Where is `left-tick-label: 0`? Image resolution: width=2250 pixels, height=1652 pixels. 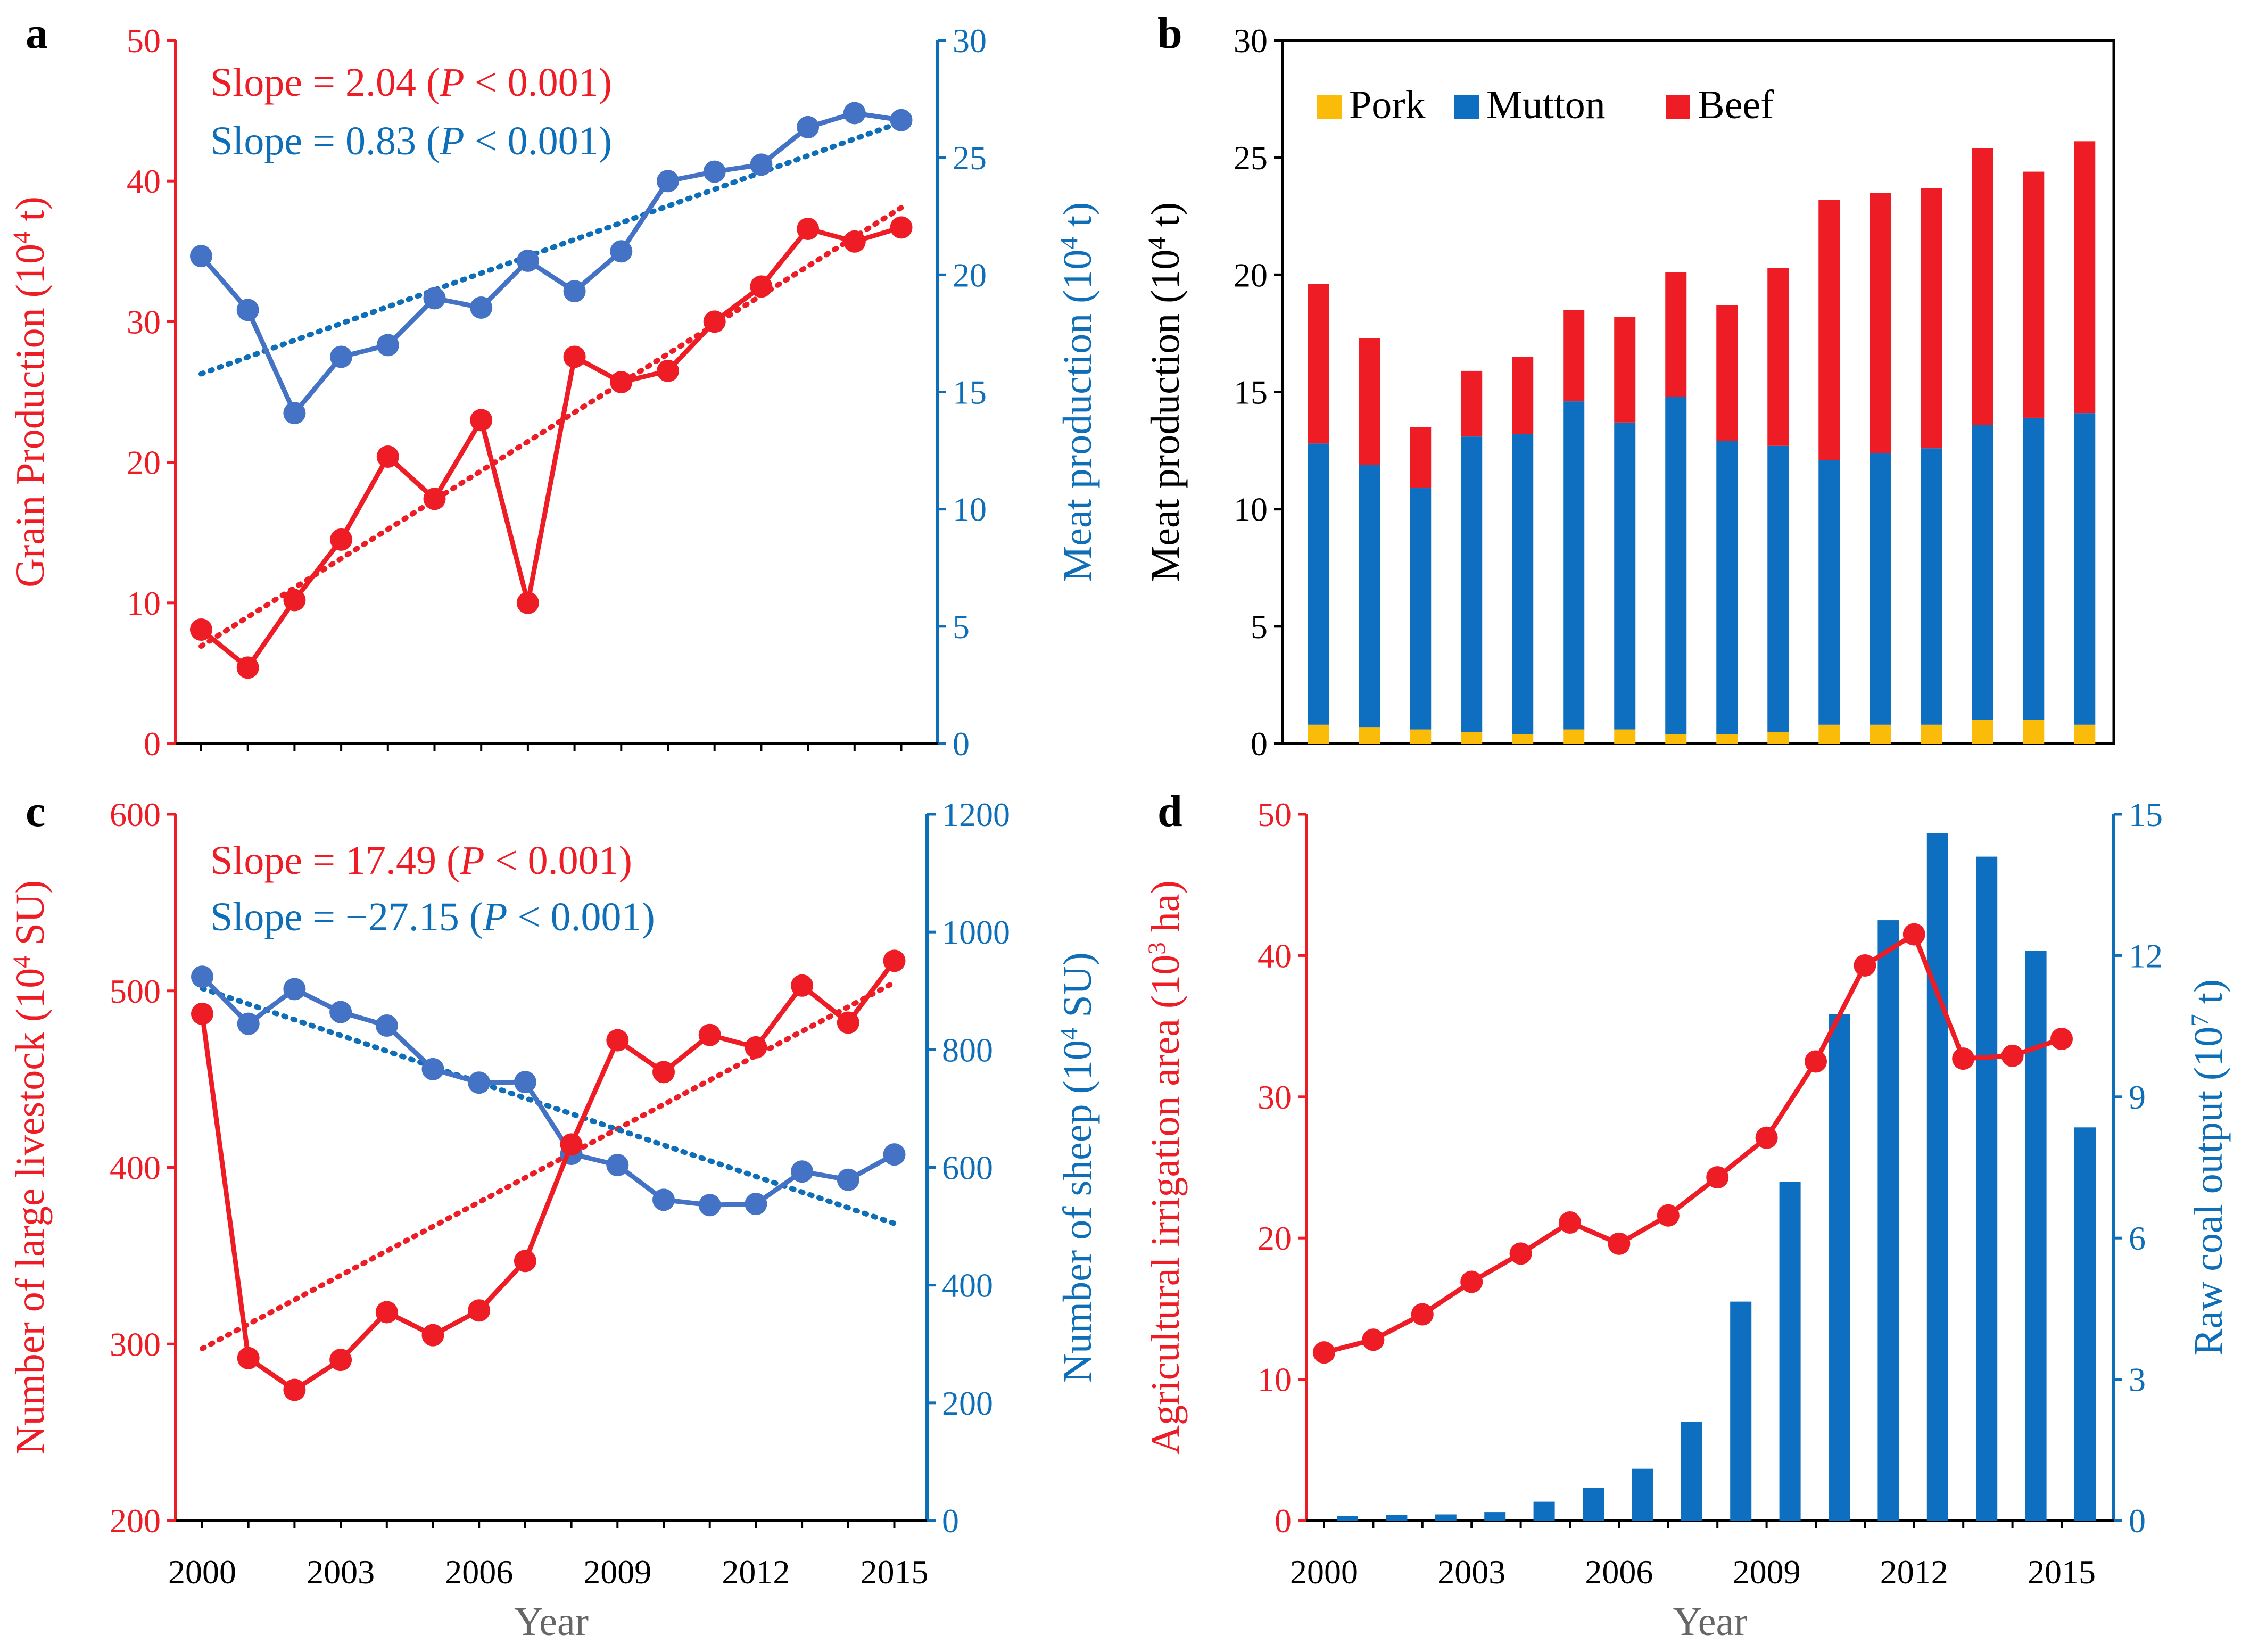 left-tick-label: 0 is located at coordinates (152, 744).